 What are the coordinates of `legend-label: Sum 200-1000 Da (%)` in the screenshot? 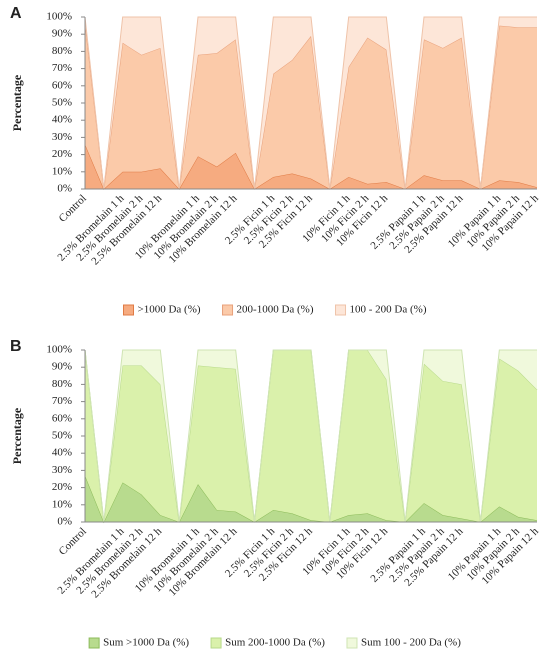 It's located at (275, 643).